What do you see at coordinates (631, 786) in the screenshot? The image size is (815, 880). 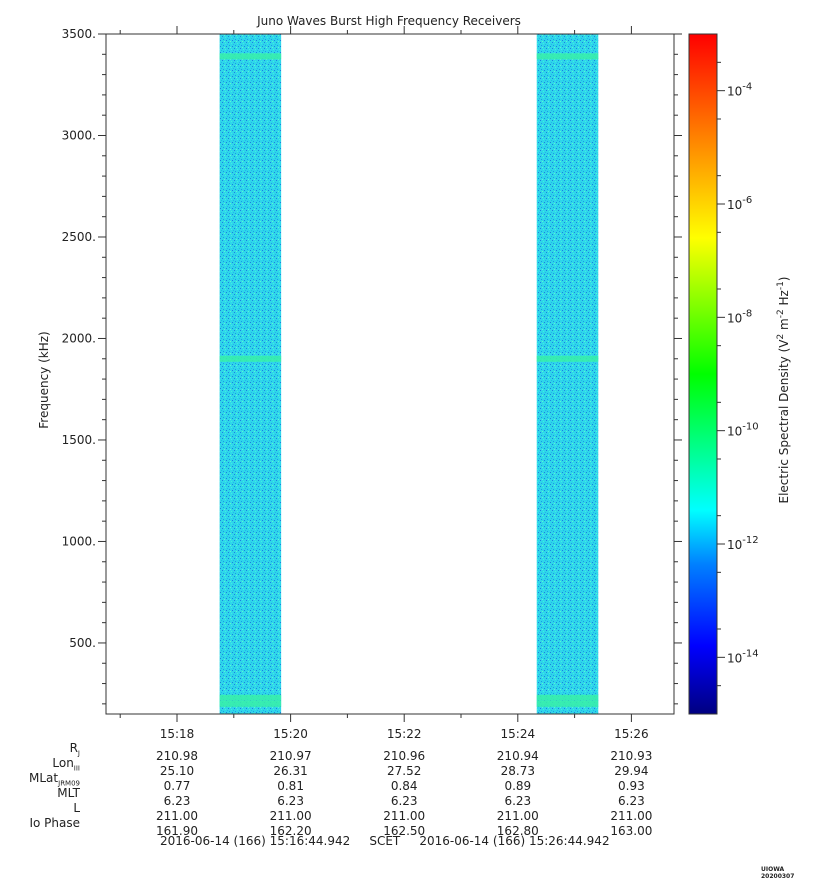 I see `ephemeris-value: 0.93` at bounding box center [631, 786].